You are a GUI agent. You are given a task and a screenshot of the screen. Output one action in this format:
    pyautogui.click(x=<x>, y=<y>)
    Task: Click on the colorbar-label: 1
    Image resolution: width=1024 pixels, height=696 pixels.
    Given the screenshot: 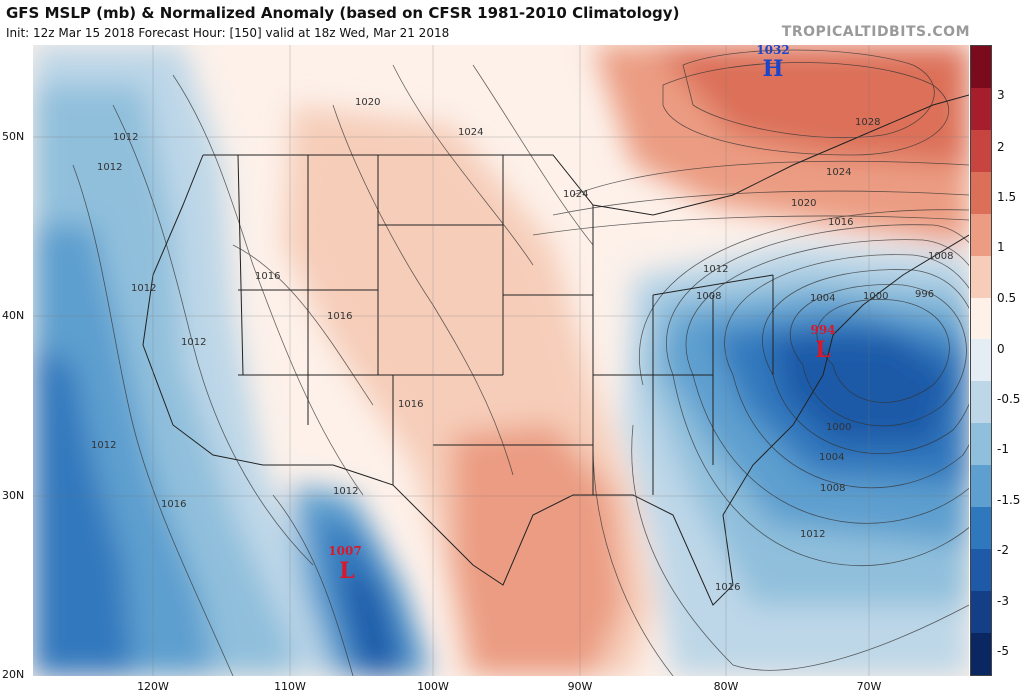 What is the action you would take?
    pyautogui.click(x=1001, y=247)
    